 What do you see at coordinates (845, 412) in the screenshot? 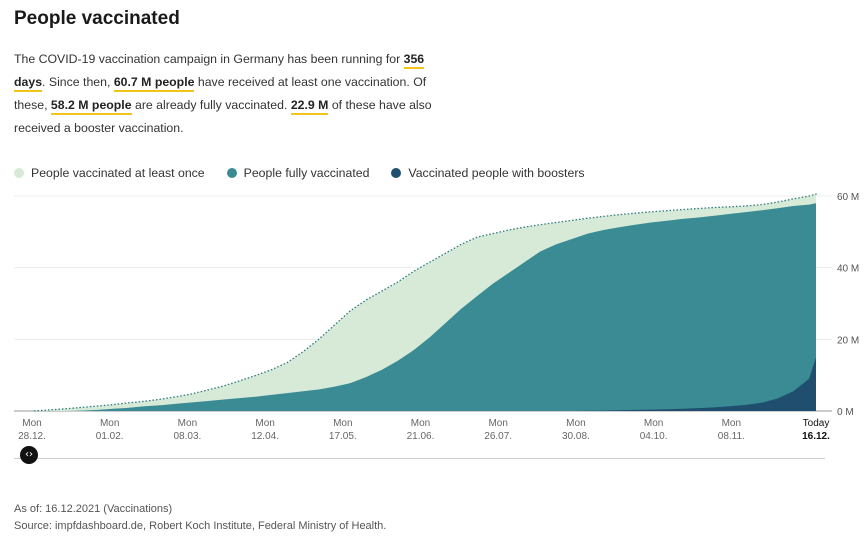
I see `y-tick-label: 0 M` at bounding box center [845, 412].